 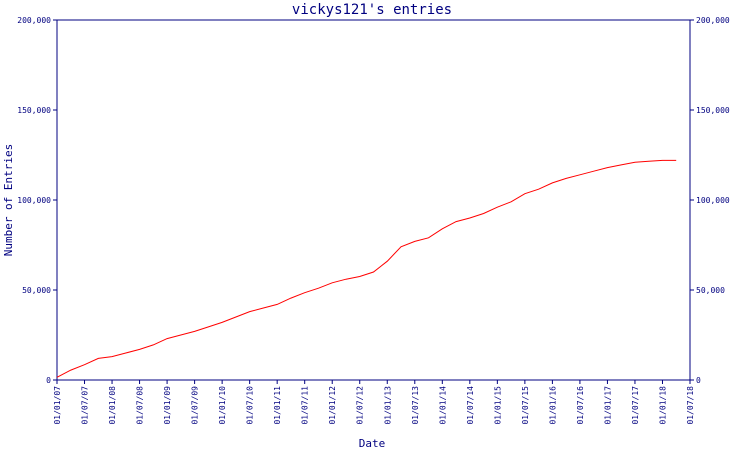 What do you see at coordinates (167, 405) in the screenshot?
I see `x-tick-label: 01/01/09` at bounding box center [167, 405].